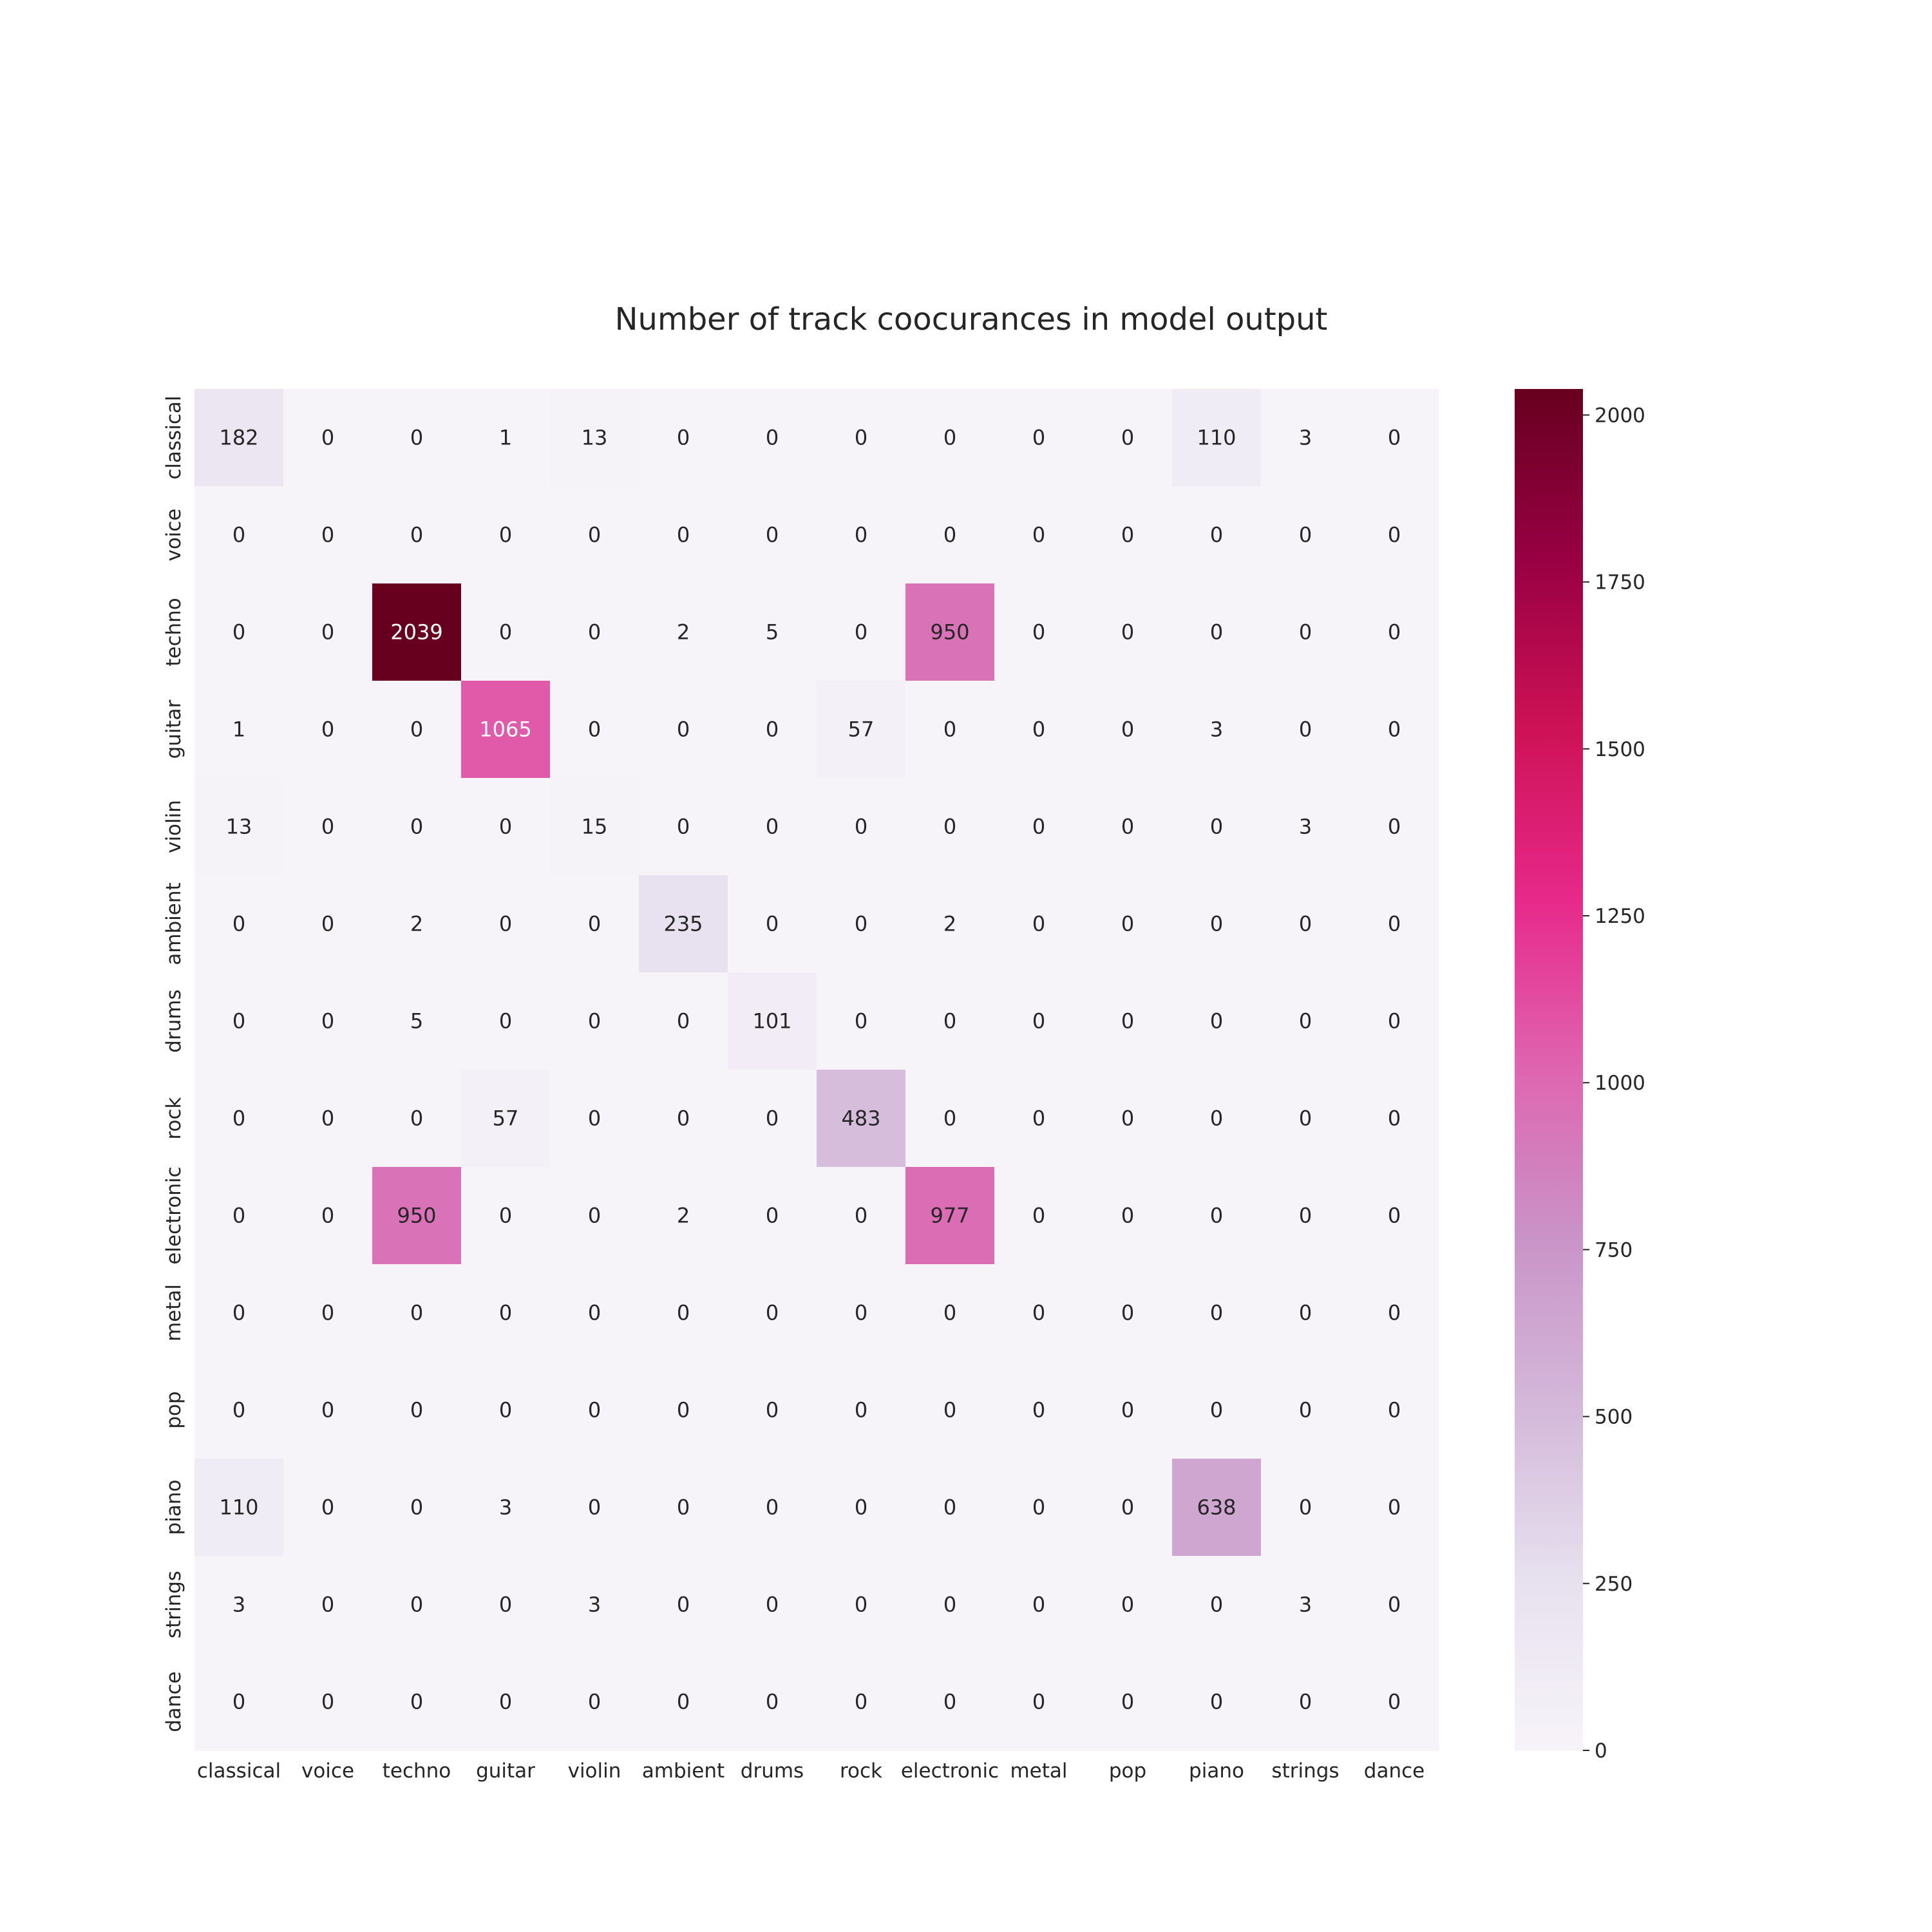 This screenshot has width=1932, height=1932. What do you see at coordinates (327, 1771) in the screenshot?
I see `x-tick-label: voice` at bounding box center [327, 1771].